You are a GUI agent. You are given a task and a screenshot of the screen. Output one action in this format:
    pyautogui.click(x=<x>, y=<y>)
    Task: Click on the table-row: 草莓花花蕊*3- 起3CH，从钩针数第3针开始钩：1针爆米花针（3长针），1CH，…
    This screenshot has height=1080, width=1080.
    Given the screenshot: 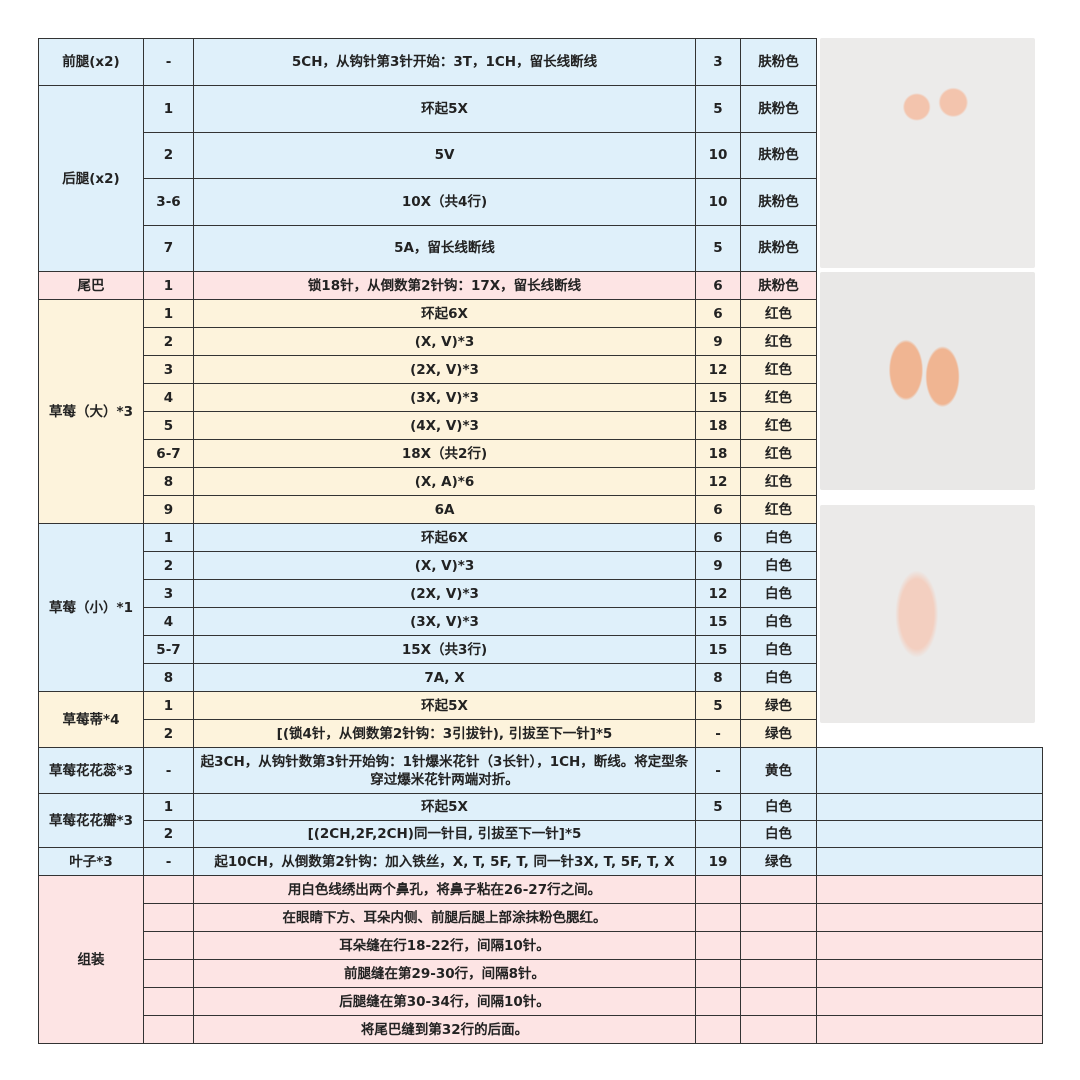 What is the action you would take?
    pyautogui.click(x=540, y=770)
    